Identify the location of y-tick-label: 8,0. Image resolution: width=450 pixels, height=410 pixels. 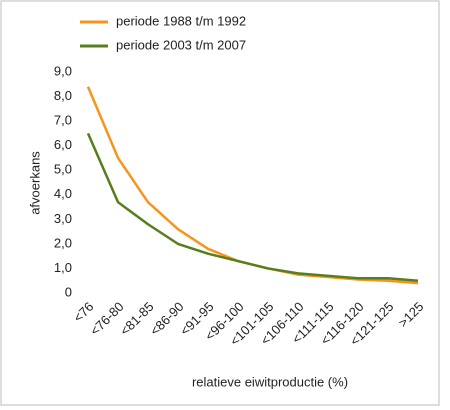
(63, 95).